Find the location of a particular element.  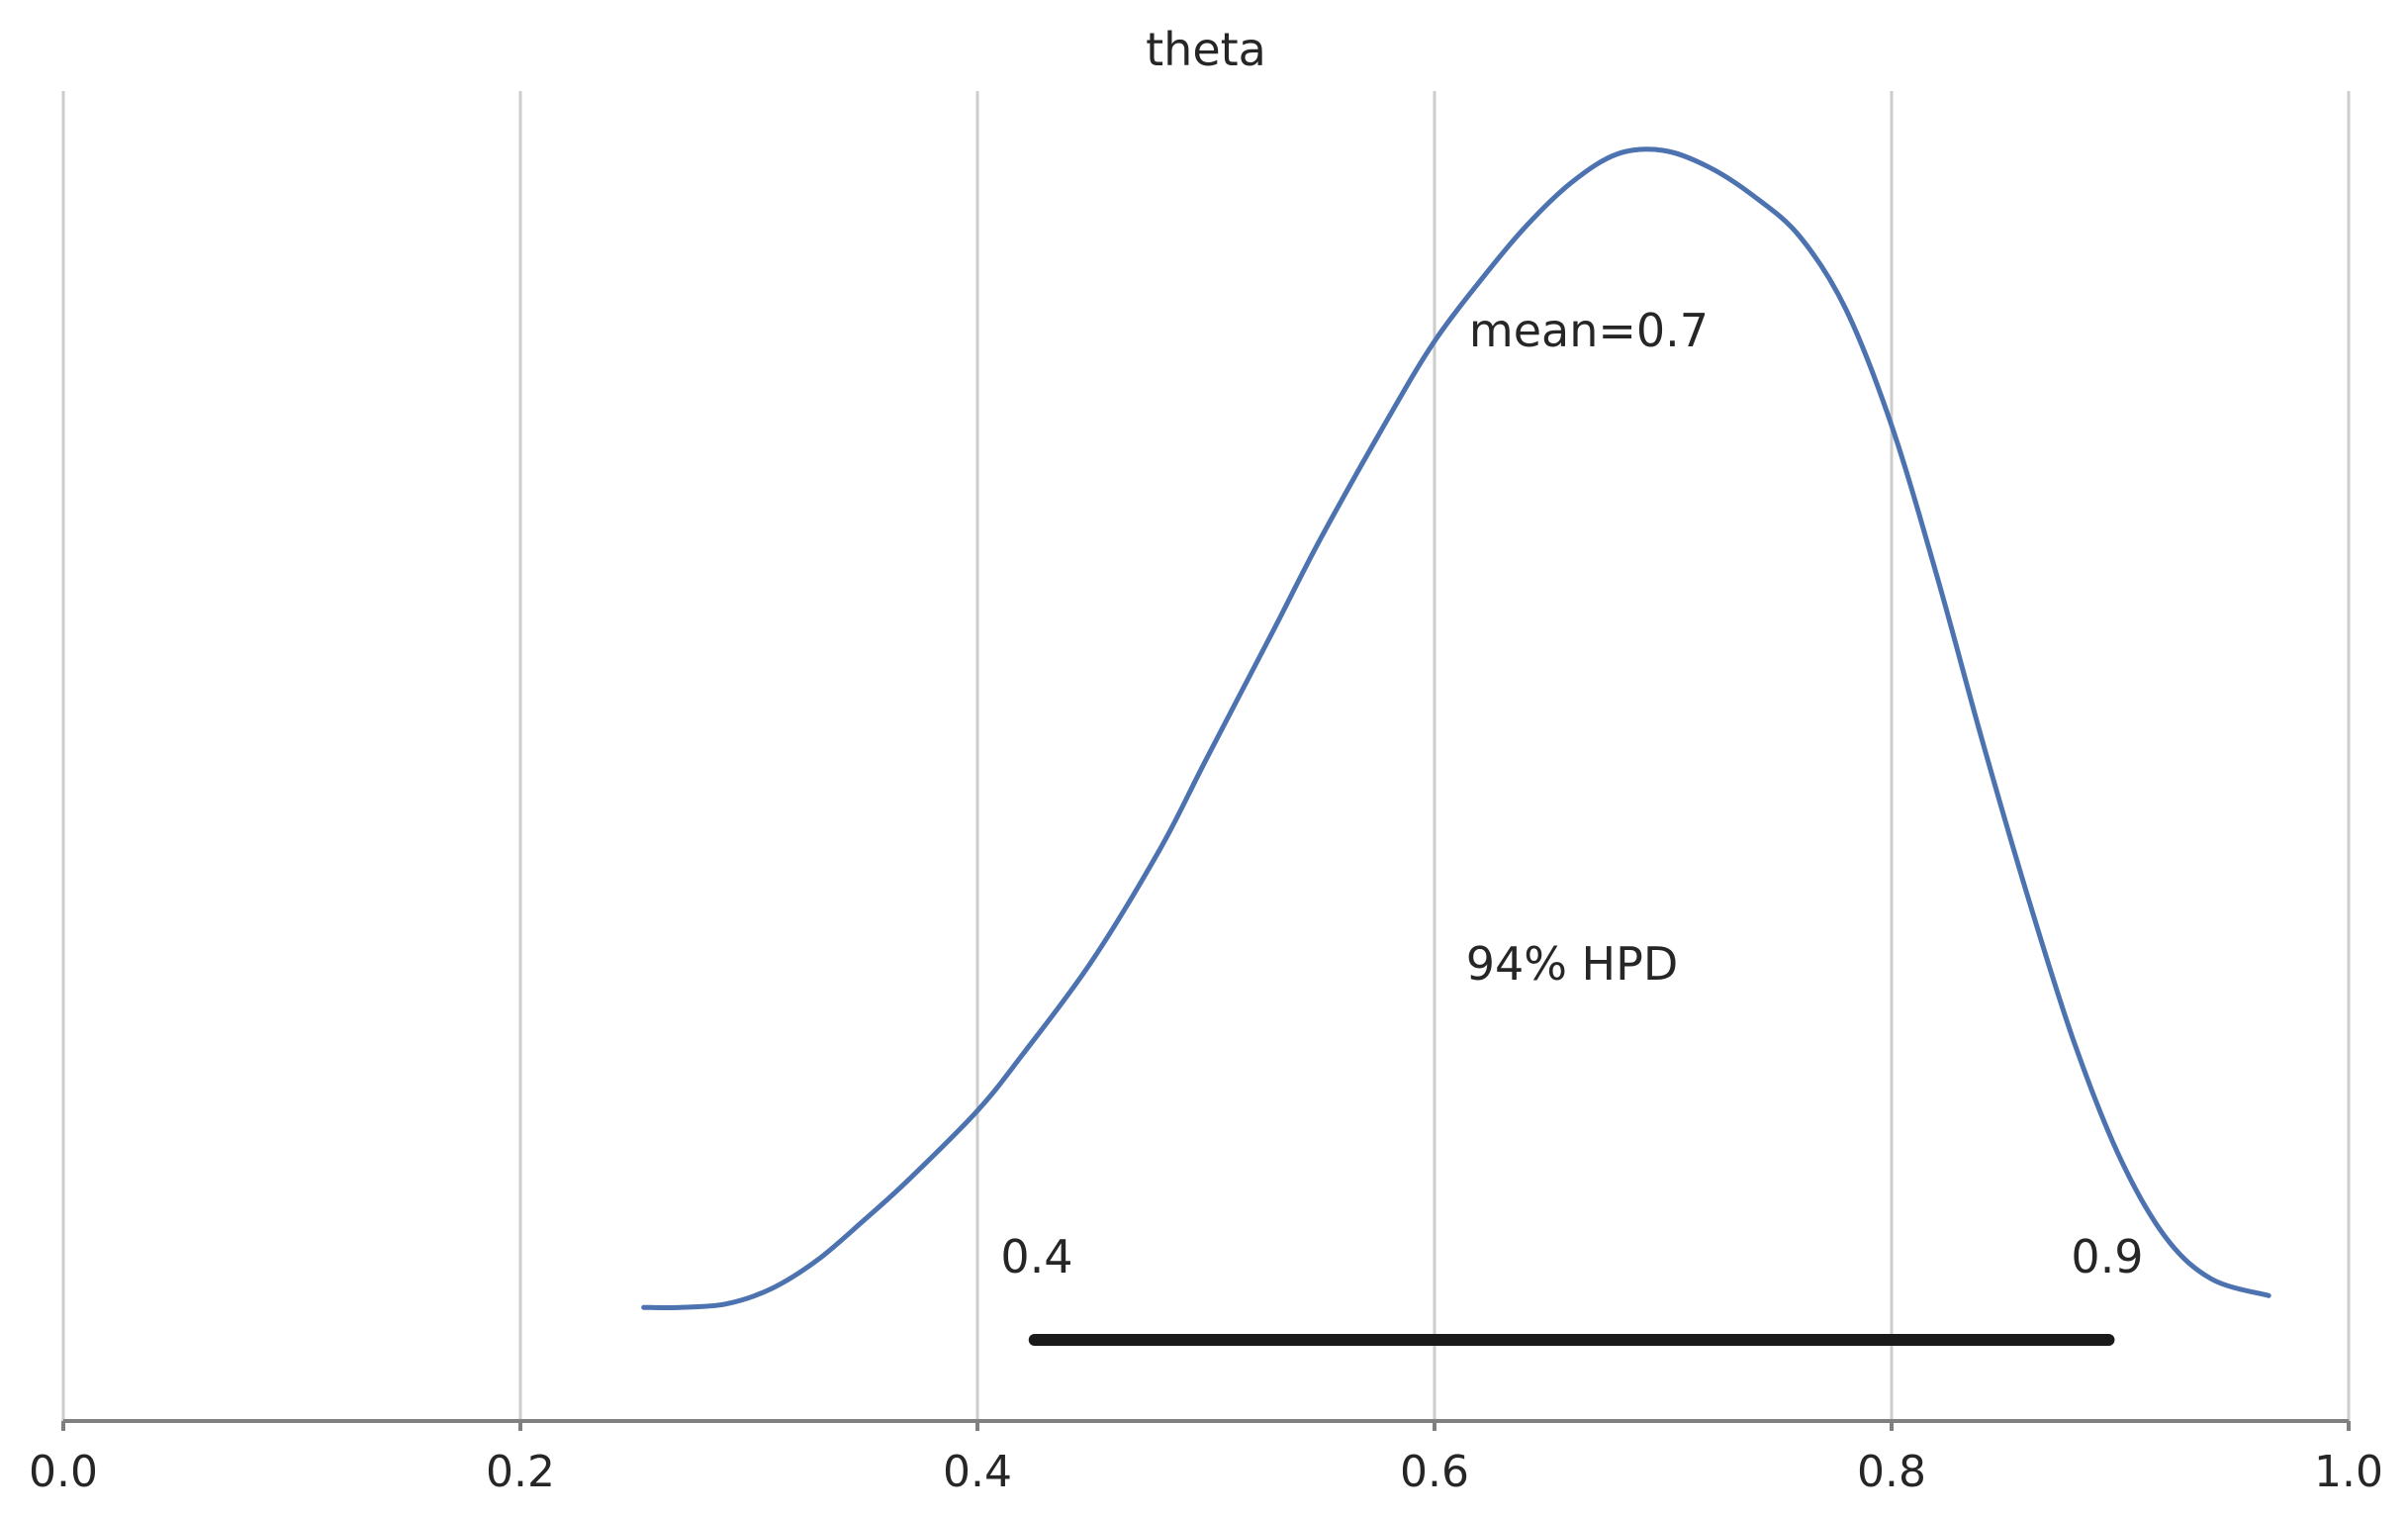

x-tick-label: 1.0 is located at coordinates (2348, 1472).